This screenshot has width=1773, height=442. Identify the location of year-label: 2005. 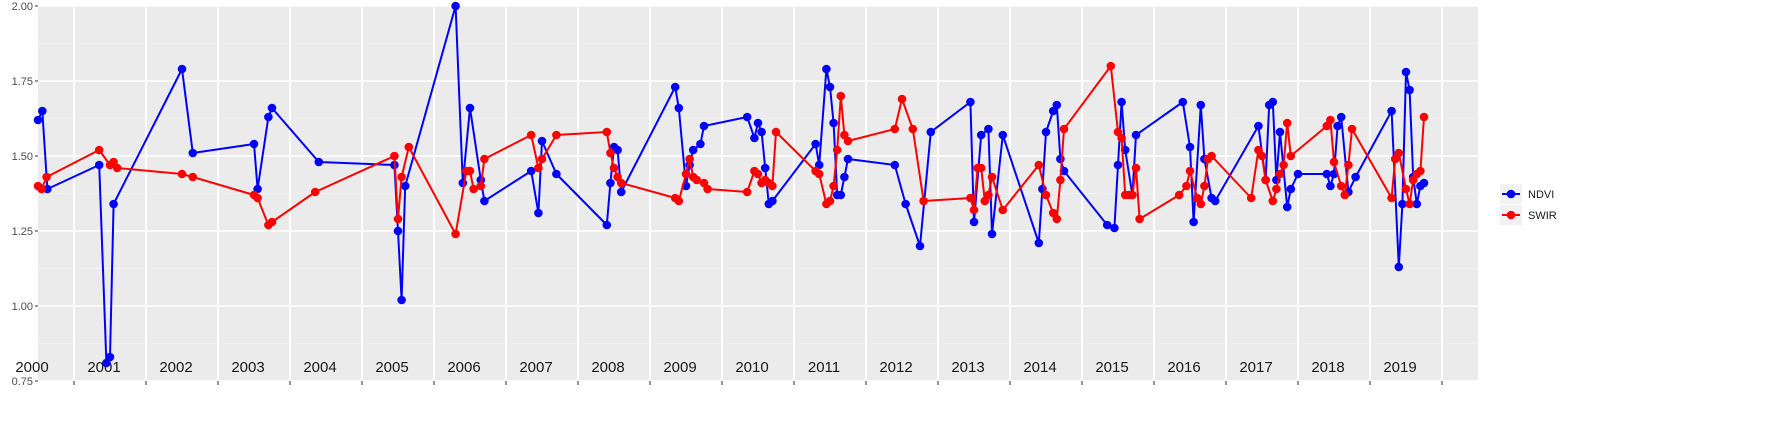
(391, 367).